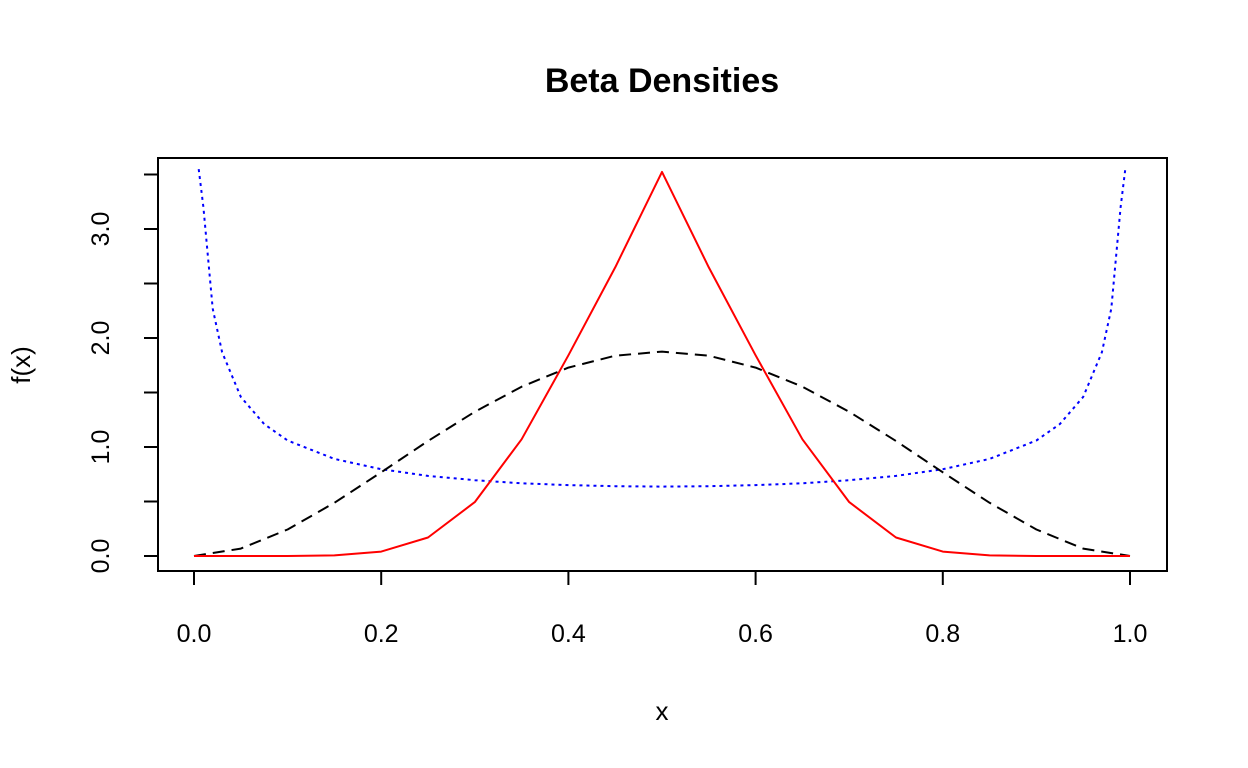 Image resolution: width=1248 pixels, height=768 pixels. What do you see at coordinates (101, 556) in the screenshot?
I see `y-tick-label: 0.0` at bounding box center [101, 556].